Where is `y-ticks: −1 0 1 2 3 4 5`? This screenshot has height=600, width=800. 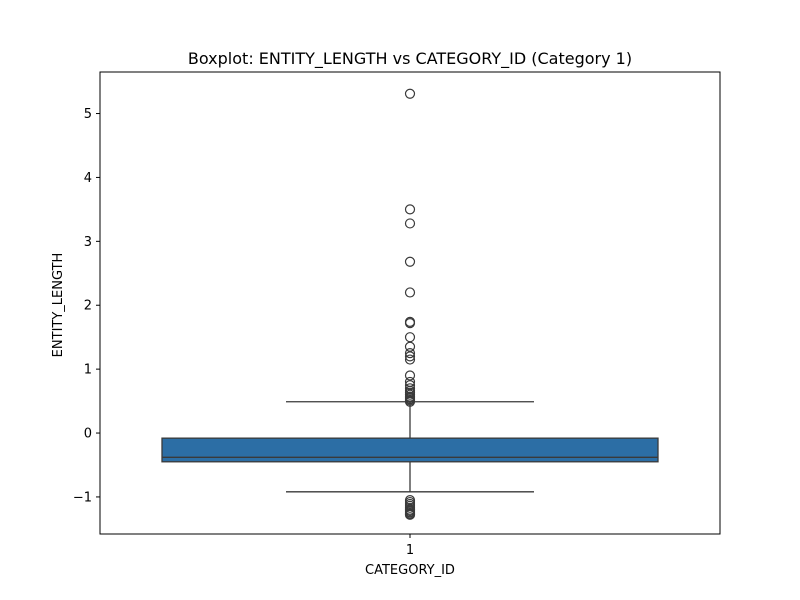
y-ticks: −1 0 1 2 3 4 5 is located at coordinates (86, 306).